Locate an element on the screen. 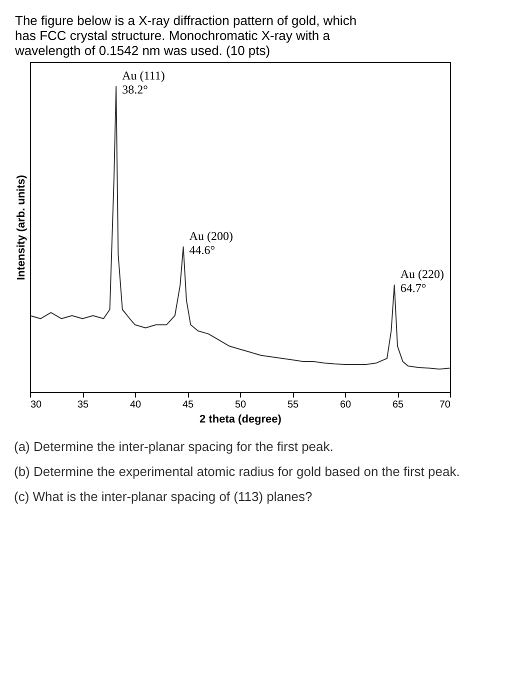 The width and height of the screenshot is (520, 700). x-tick-label: 40 is located at coordinates (136, 405).